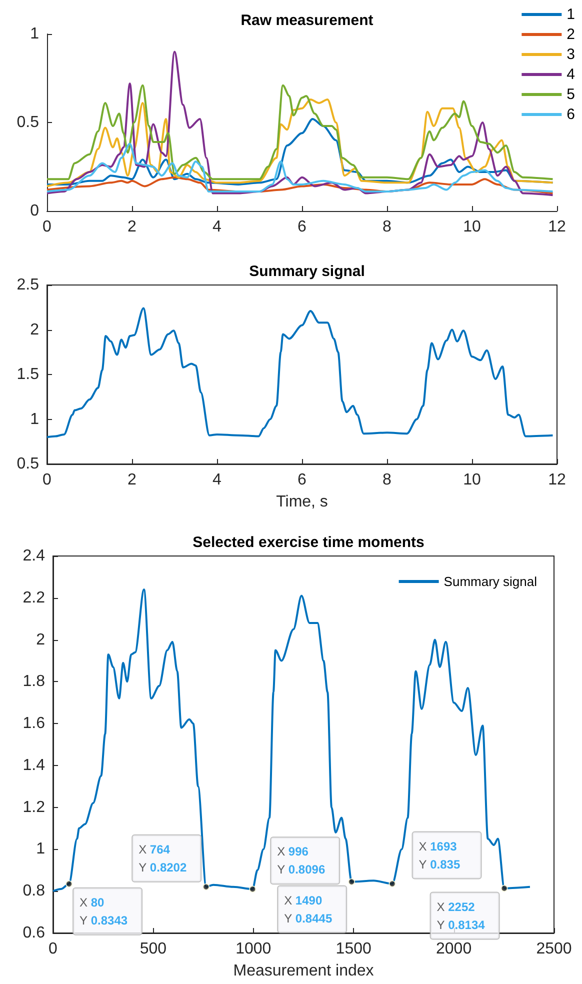 The image size is (582, 984). What do you see at coordinates (53, 949) in the screenshot?
I see `x-tick-label: 0` at bounding box center [53, 949].